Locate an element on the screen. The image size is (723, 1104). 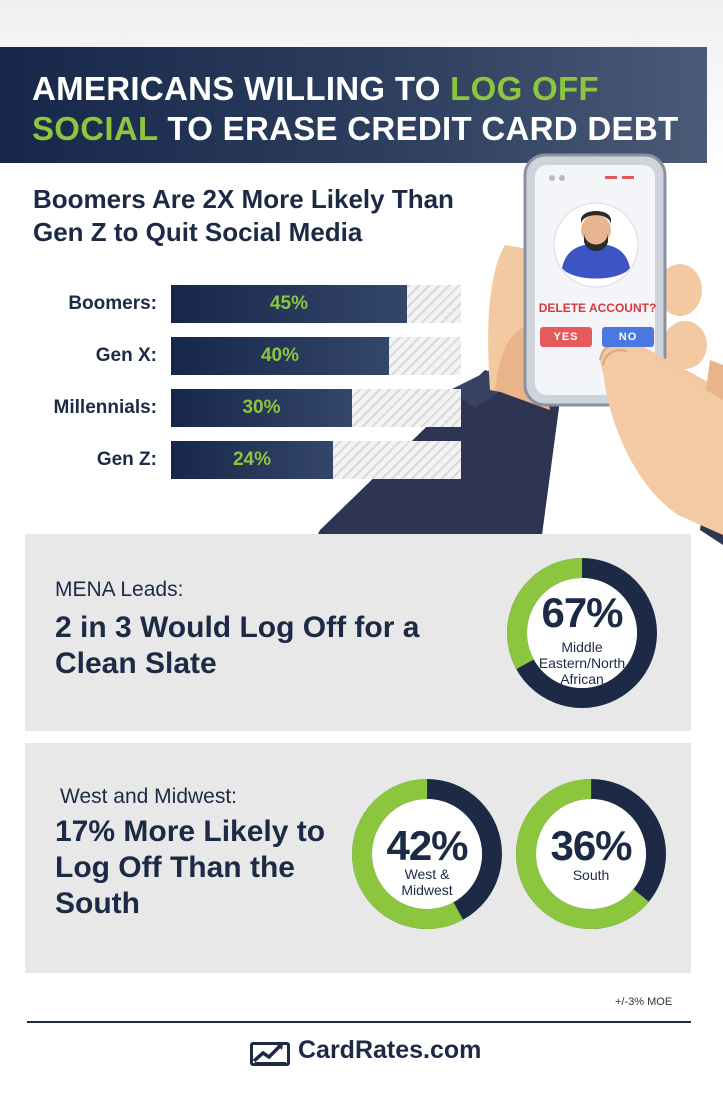
bar-category-label: Gen Z: is located at coordinates (126, 459).